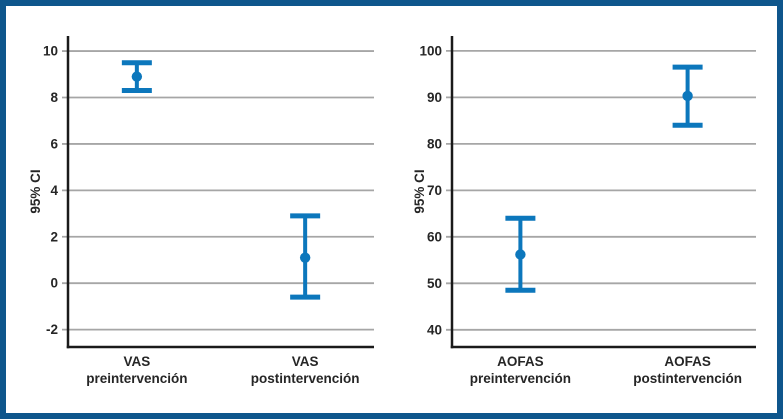  I want to click on category-label: AOFAS preintervención, so click(520, 370).